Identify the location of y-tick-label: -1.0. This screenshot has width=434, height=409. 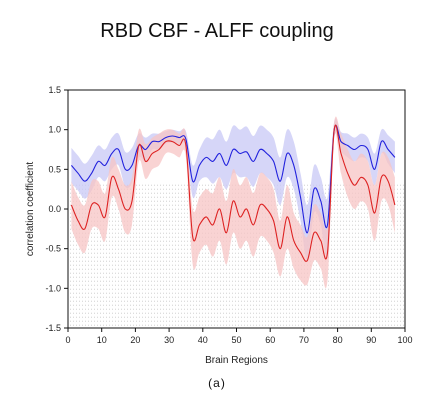
(53, 288).